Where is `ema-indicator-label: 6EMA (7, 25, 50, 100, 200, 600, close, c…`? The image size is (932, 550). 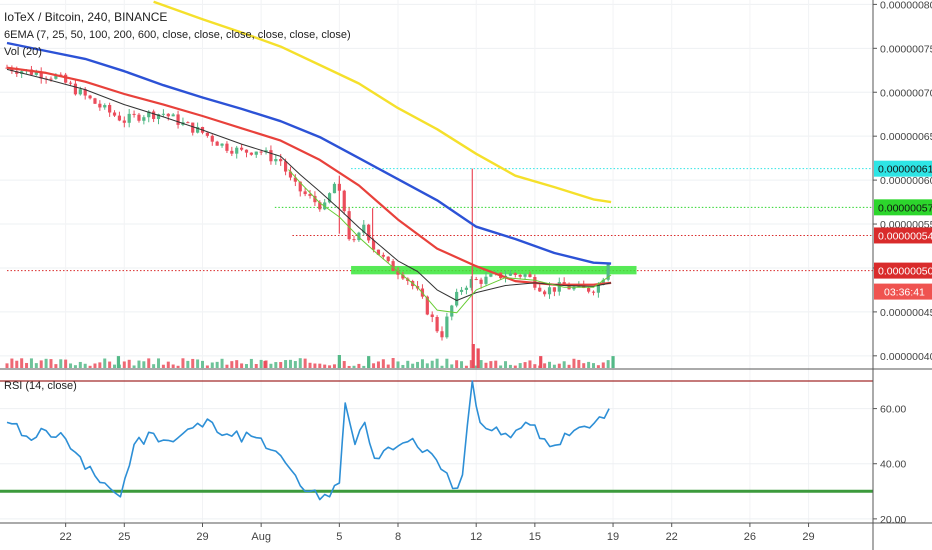 ema-indicator-label: 6EMA (7, 25, 50, 100, 200, 600, close, c… is located at coordinates (177, 35).